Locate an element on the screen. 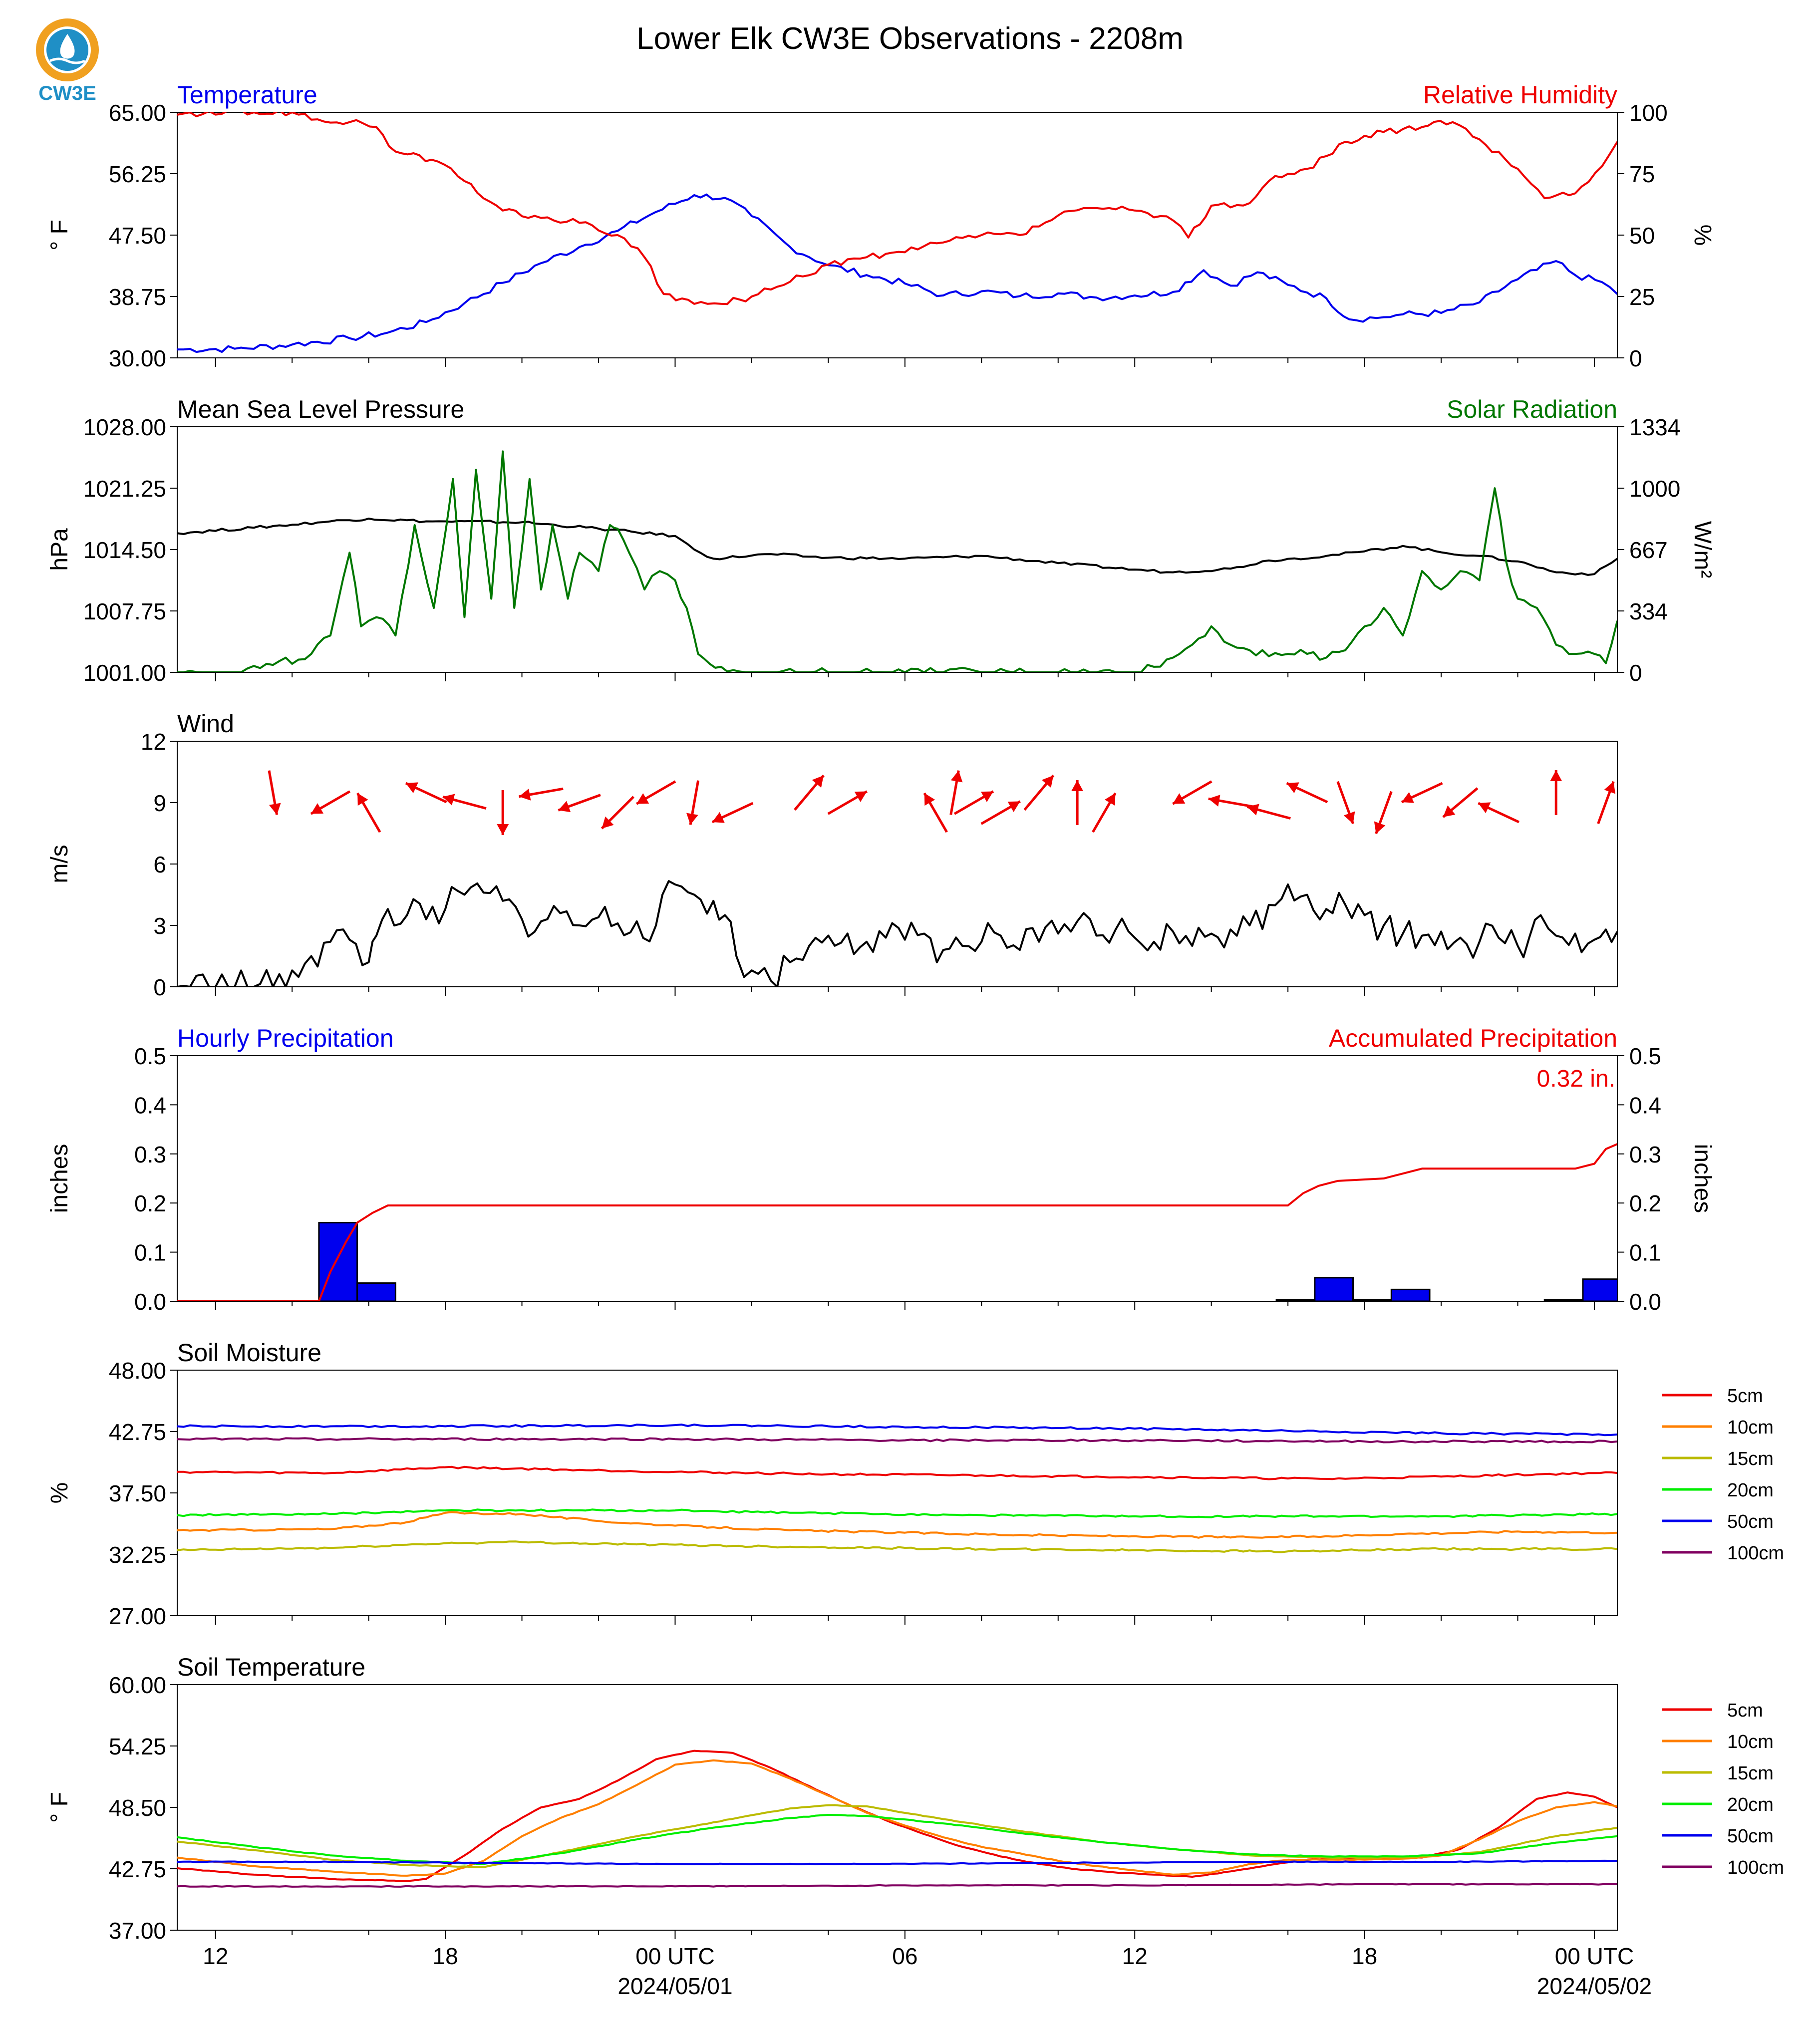 This screenshot has width=1820, height=2028. wind-vectors is located at coordinates (942, 802).